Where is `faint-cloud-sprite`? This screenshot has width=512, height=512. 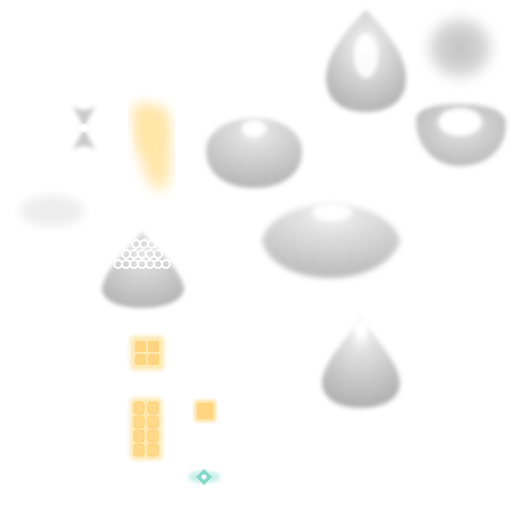 faint-cloud-sprite is located at coordinates (52, 211).